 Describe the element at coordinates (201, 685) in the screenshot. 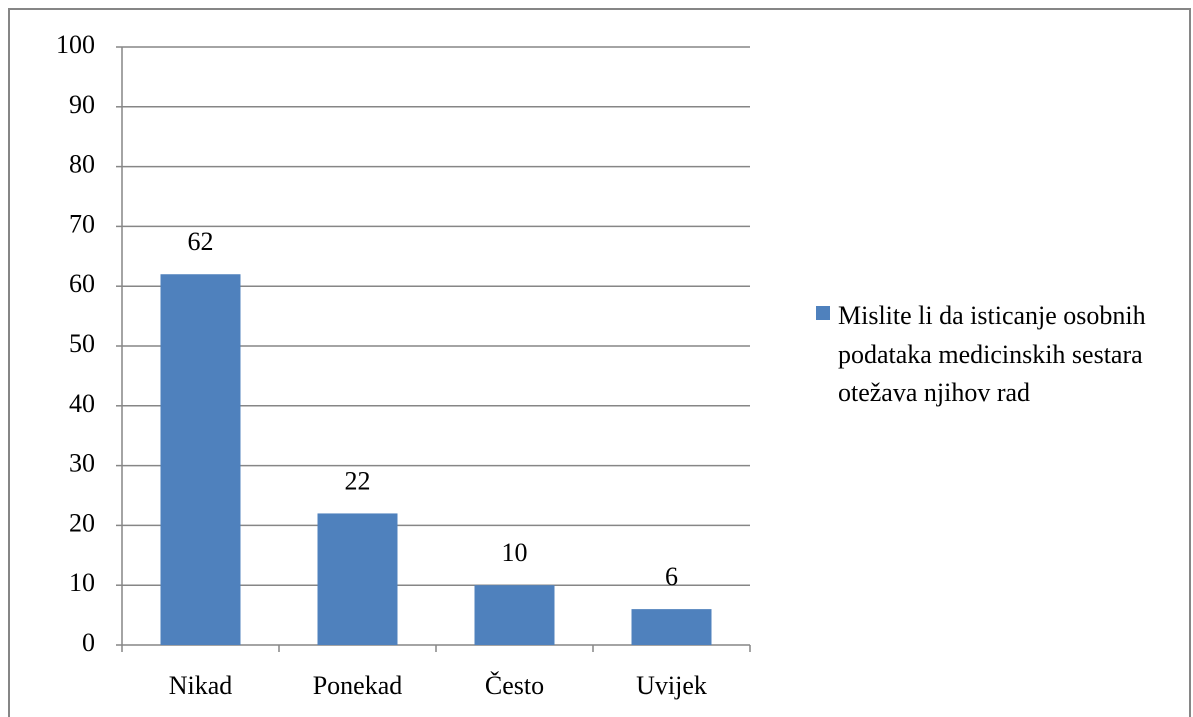

I see `x-tick-label: Nikad` at that location.